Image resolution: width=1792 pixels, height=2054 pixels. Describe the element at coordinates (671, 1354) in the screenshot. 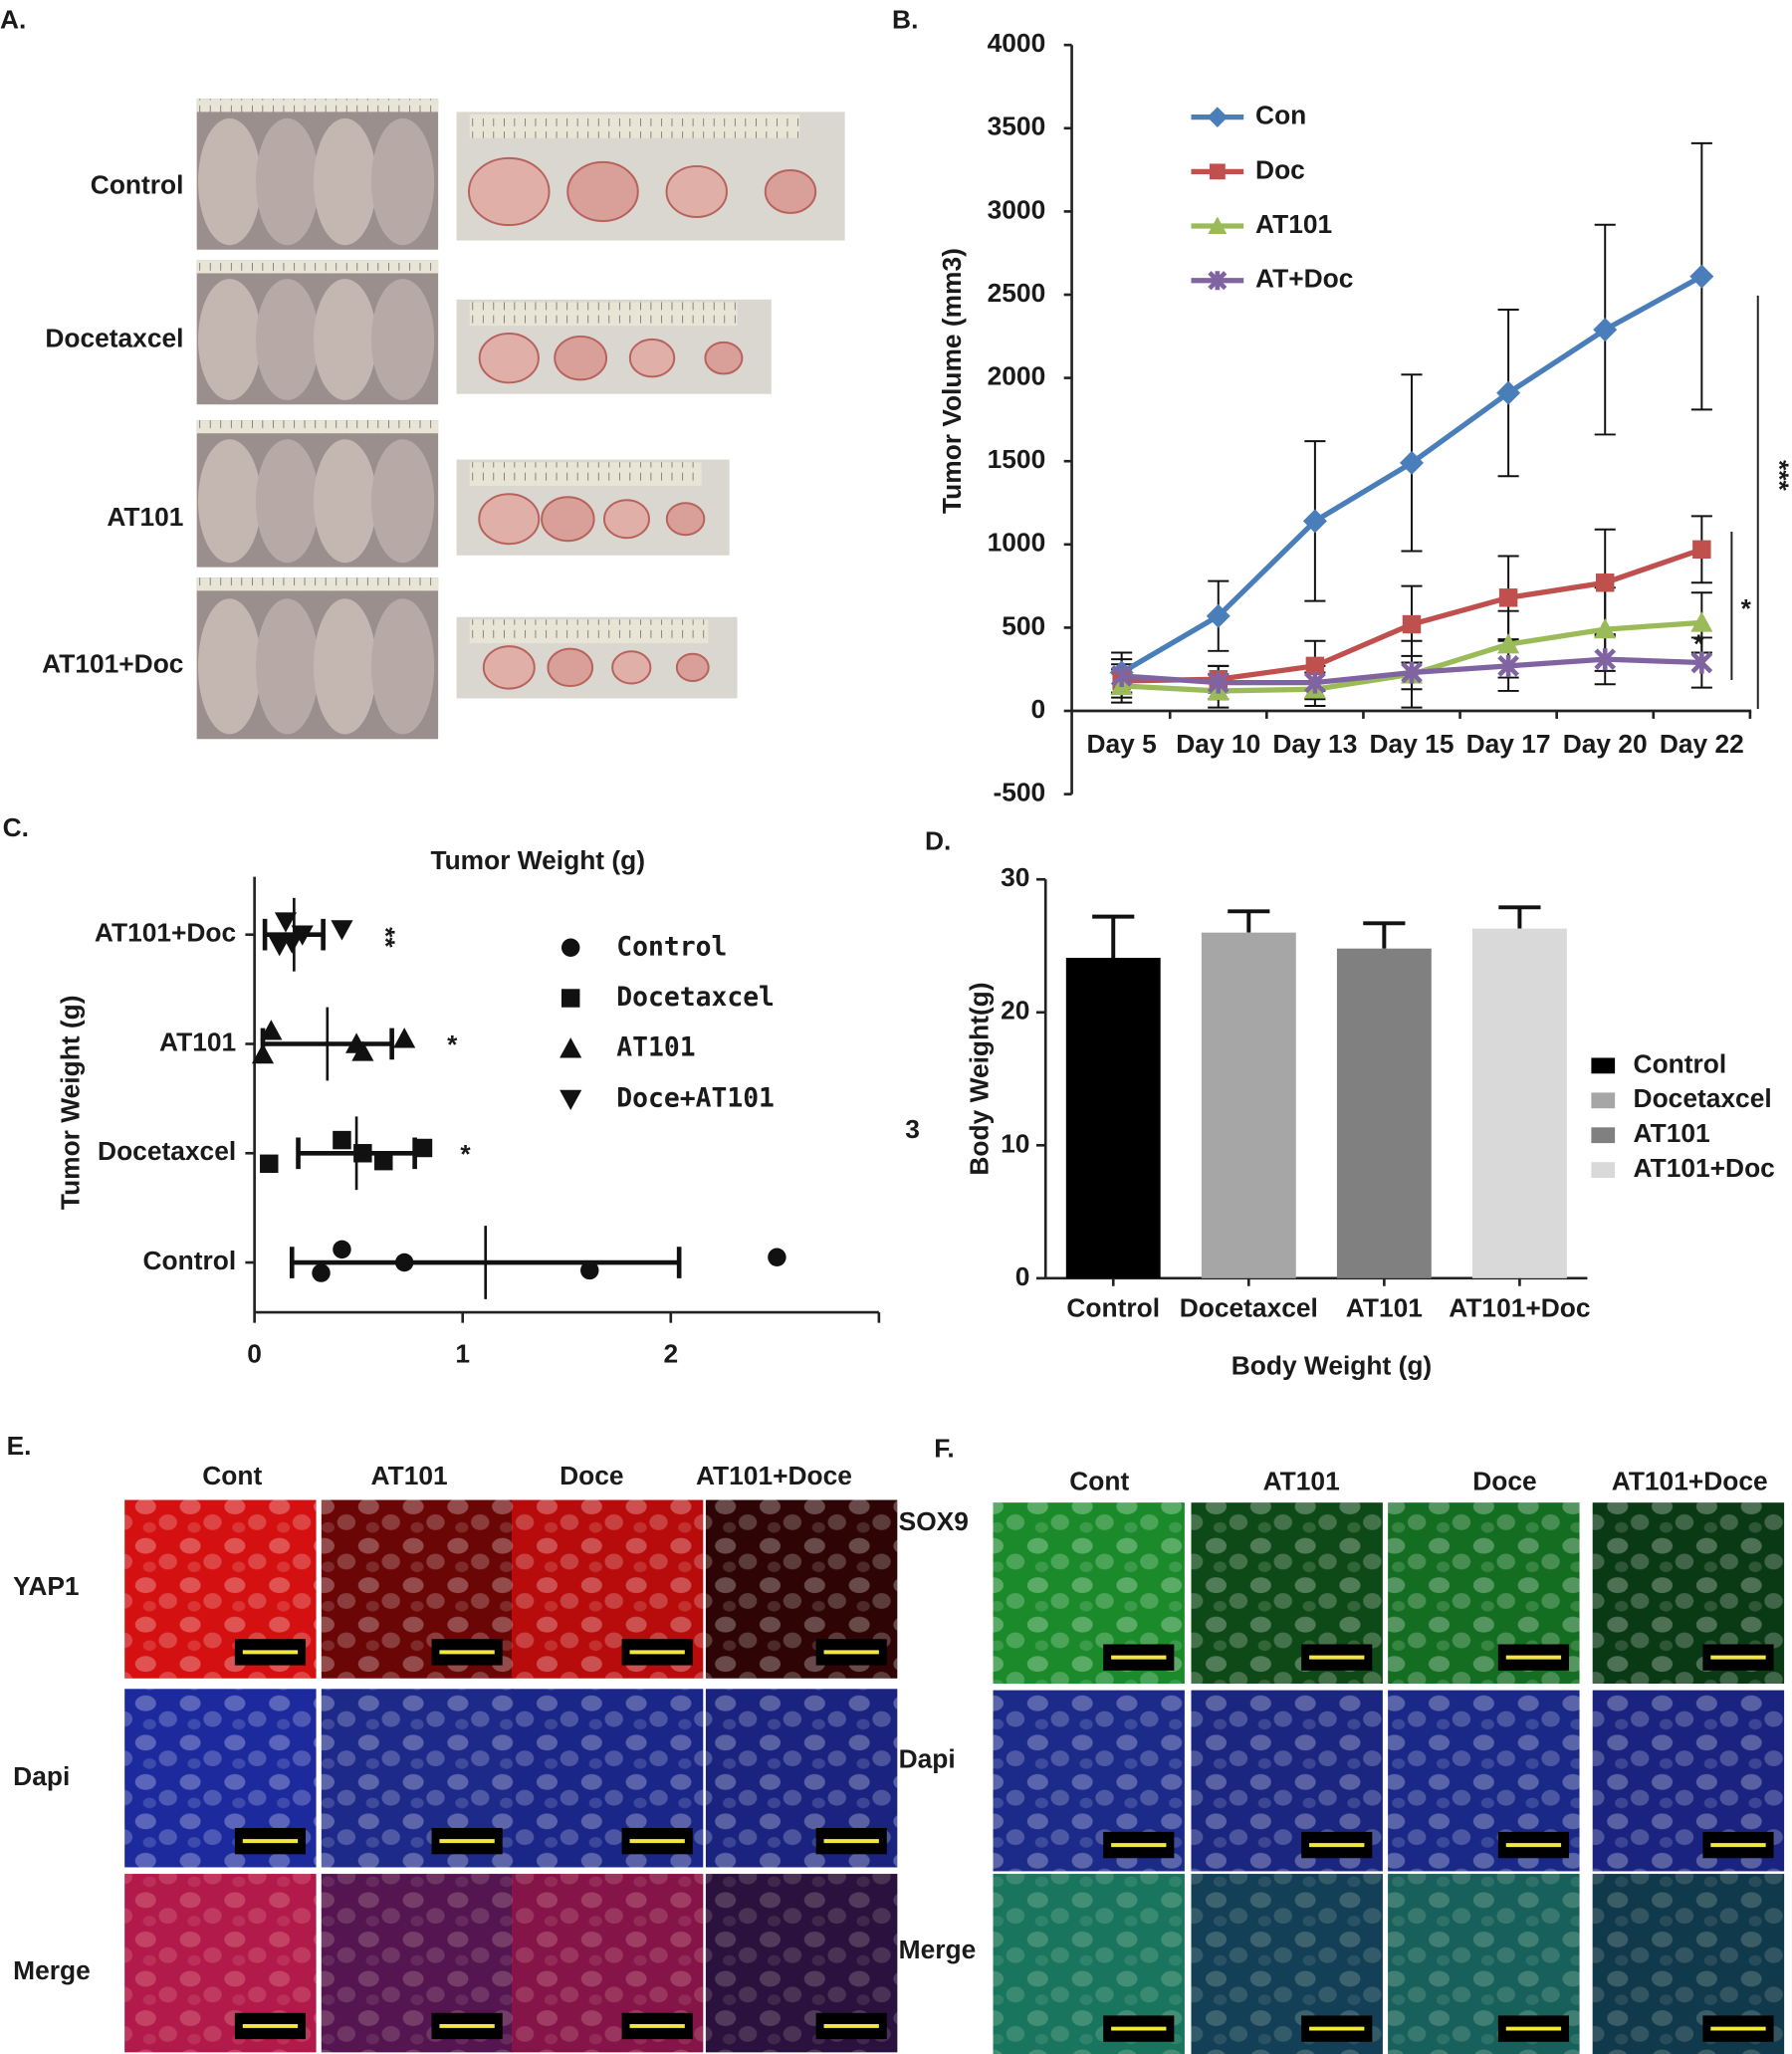

I see `x-tick-label: 2` at that location.